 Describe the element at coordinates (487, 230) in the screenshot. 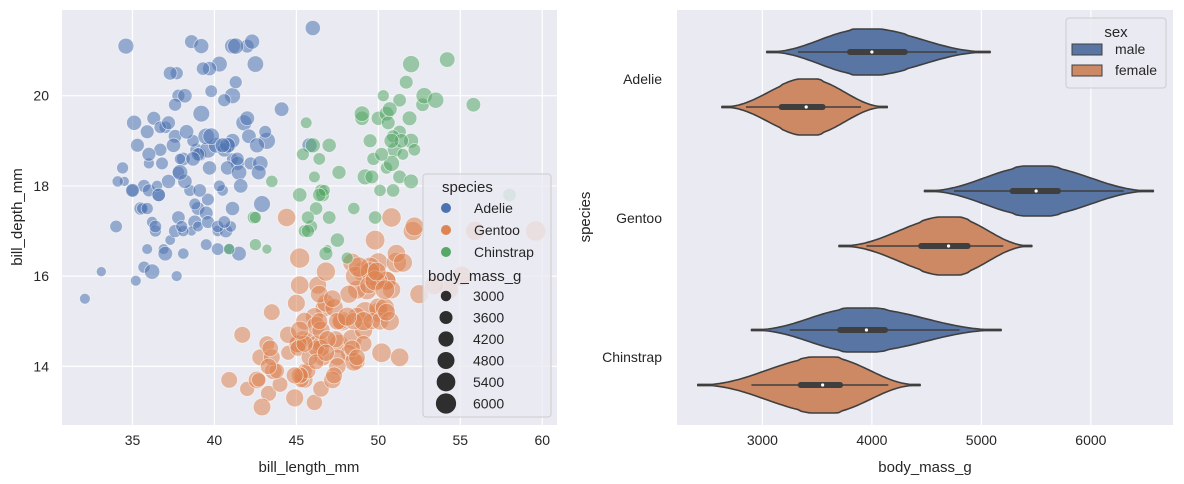

I see `legend-hue-entries: Adelie Gentoo Chinstrap` at that location.